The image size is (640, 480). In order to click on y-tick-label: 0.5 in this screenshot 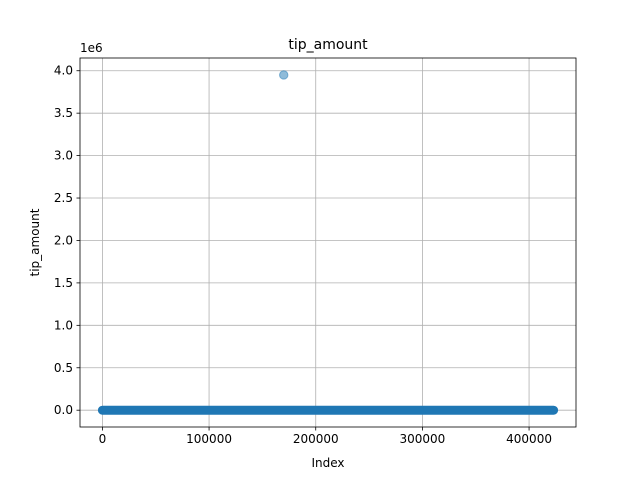, I will do `click(63, 368)`.